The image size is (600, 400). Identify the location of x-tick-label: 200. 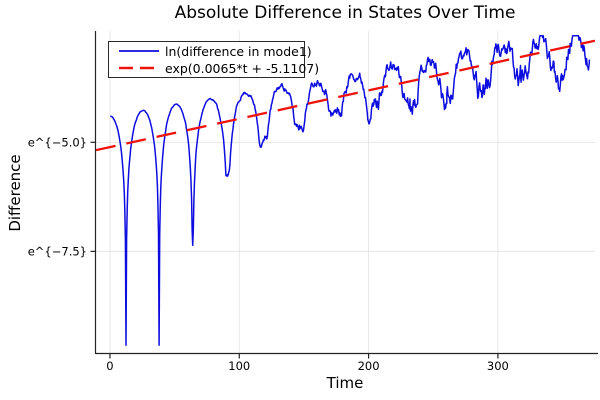
(369, 366).